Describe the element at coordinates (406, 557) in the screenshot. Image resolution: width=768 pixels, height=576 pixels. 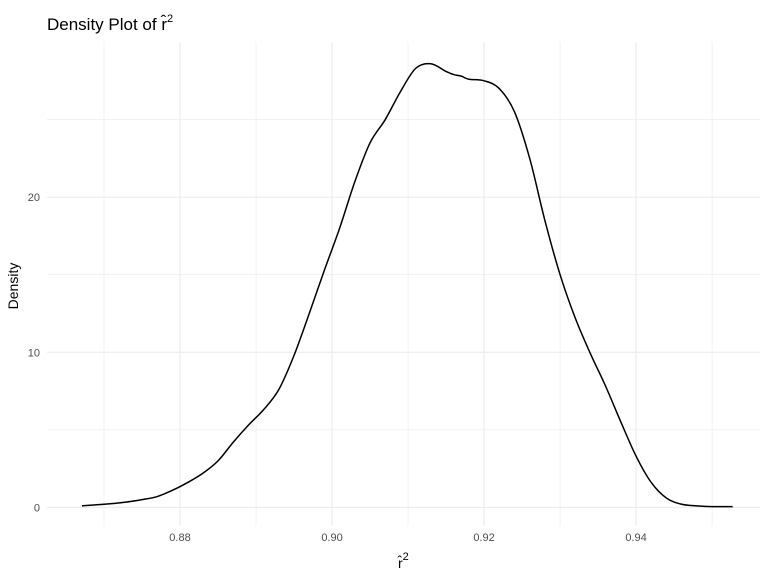
I see `x-axis-title-superscript: 2` at that location.